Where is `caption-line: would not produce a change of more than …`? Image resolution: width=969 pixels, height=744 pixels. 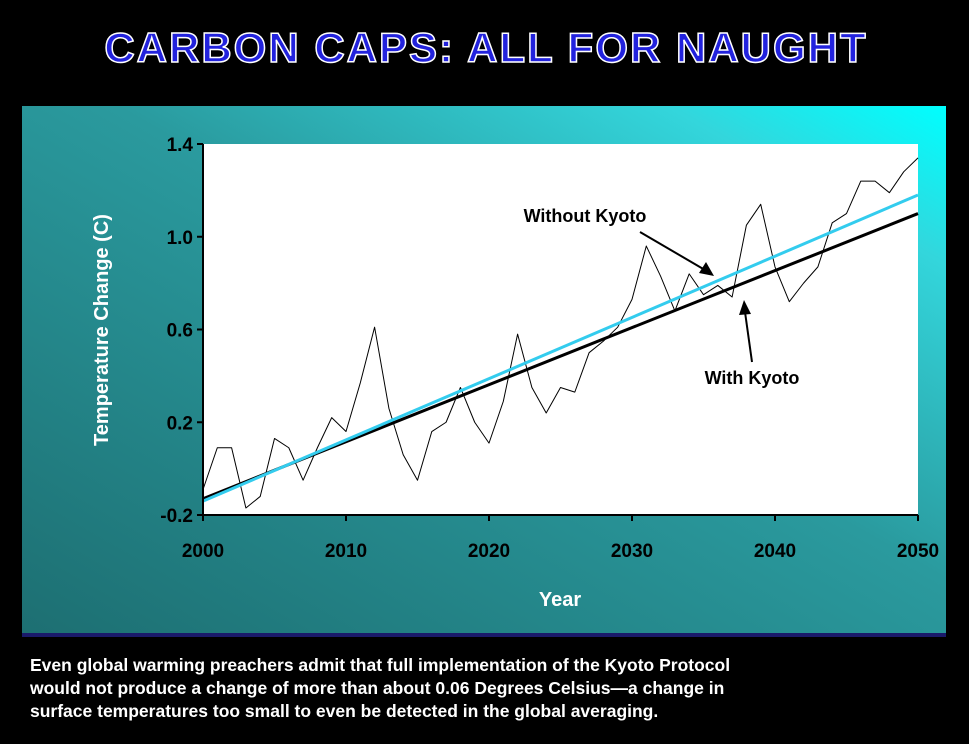 caption-line: would not produce a change of more than … is located at coordinates (377, 688).